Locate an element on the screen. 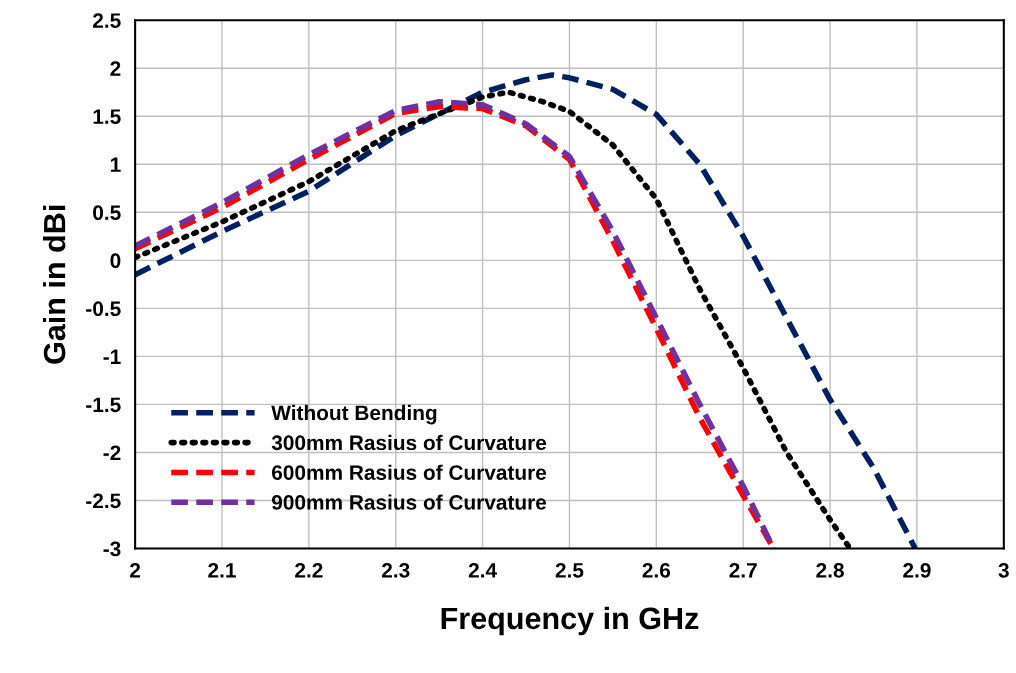 Image resolution: width=1016 pixels, height=673 pixels. legend-label: 300mm Rasius of Curvature is located at coordinates (409, 442).